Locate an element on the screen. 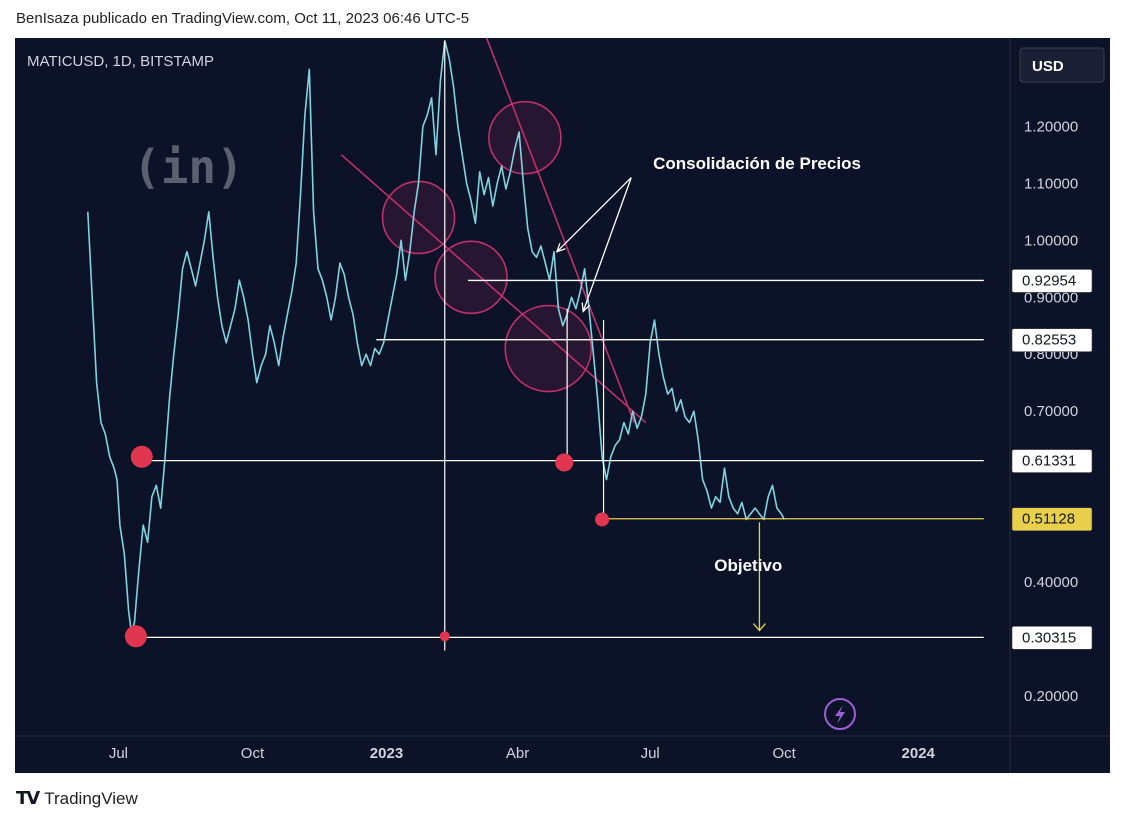  footer: TV TradingView is located at coordinates (77, 798).